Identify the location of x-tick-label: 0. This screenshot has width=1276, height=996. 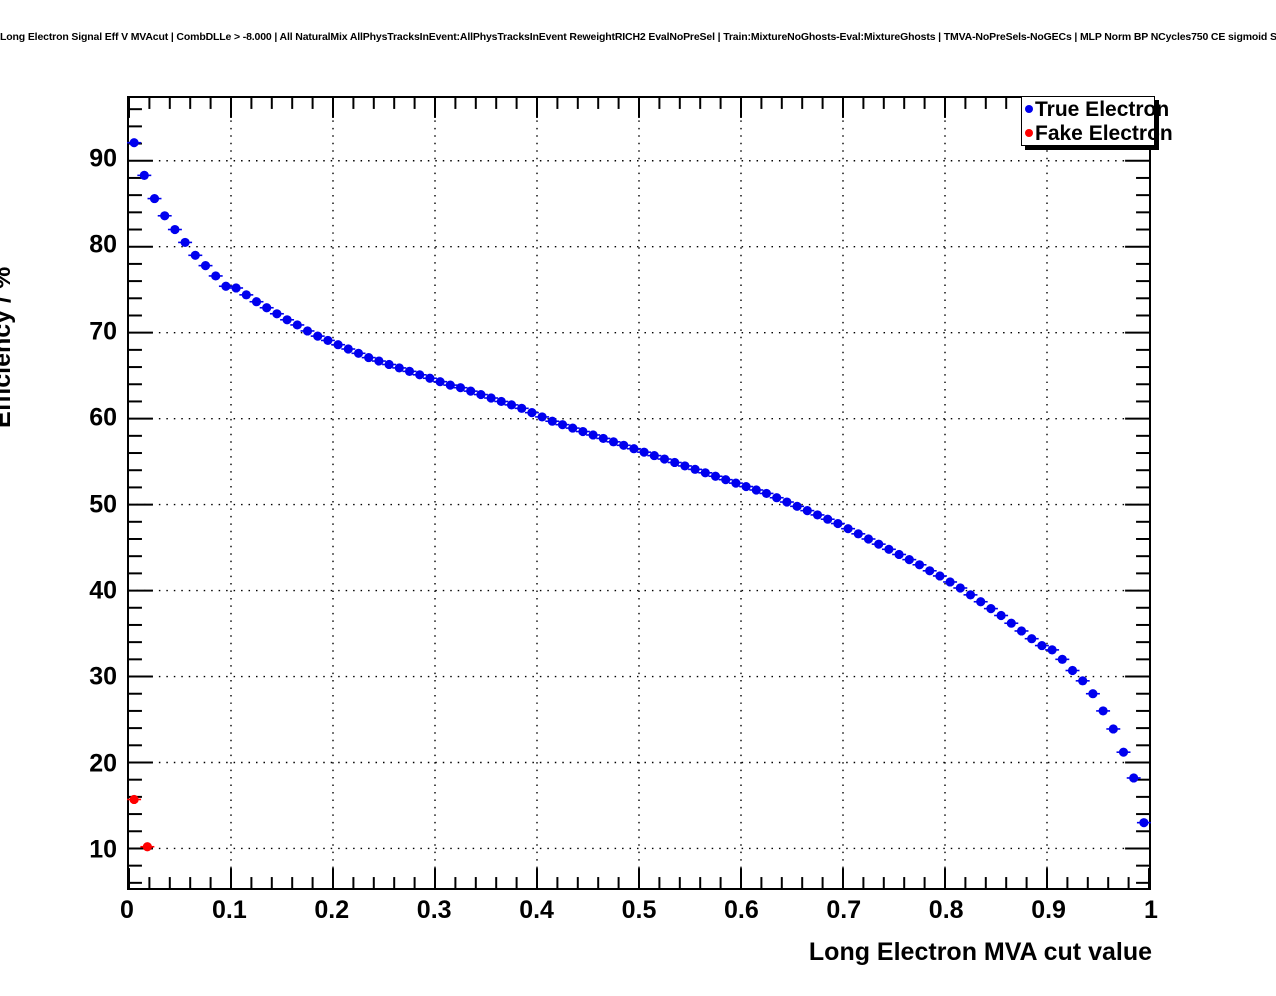
(127, 910).